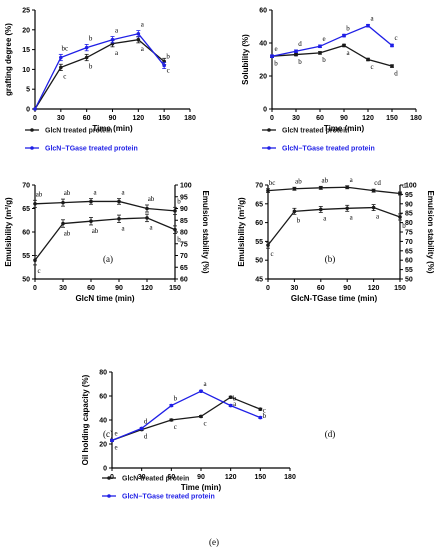 The height and width of the screenshot is (550, 443). What do you see at coordinates (275, 49) in the screenshot?
I see `significance-letter: e` at bounding box center [275, 49].